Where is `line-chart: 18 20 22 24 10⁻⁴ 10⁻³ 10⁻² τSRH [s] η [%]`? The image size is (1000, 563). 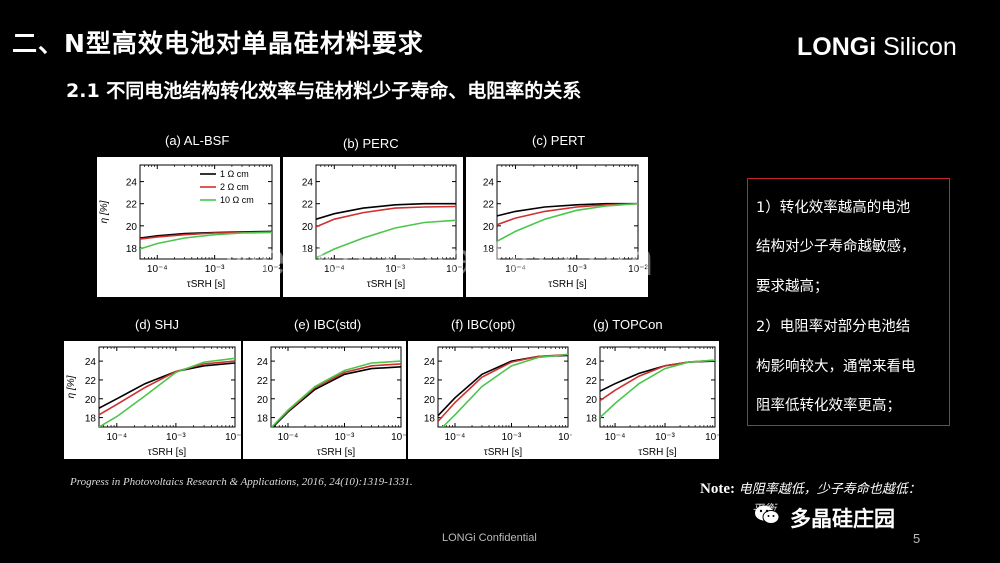
line-chart: 18 20 22 24 10⁻⁴ 10⁻³ 10⁻² τSRH [s] η [%] is located at coordinates (156, 402).